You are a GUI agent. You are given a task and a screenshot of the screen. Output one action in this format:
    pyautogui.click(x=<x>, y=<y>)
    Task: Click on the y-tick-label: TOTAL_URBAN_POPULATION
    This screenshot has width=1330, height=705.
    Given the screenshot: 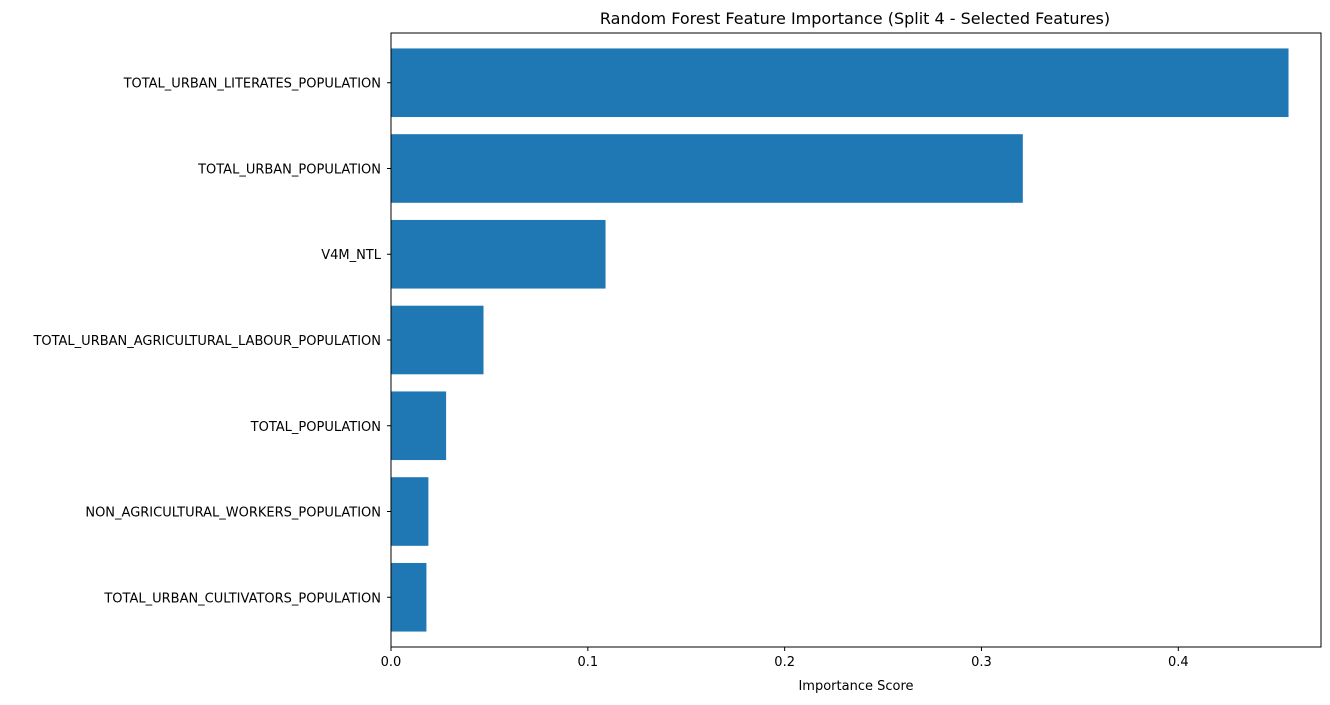 What is the action you would take?
    pyautogui.click(x=289, y=169)
    